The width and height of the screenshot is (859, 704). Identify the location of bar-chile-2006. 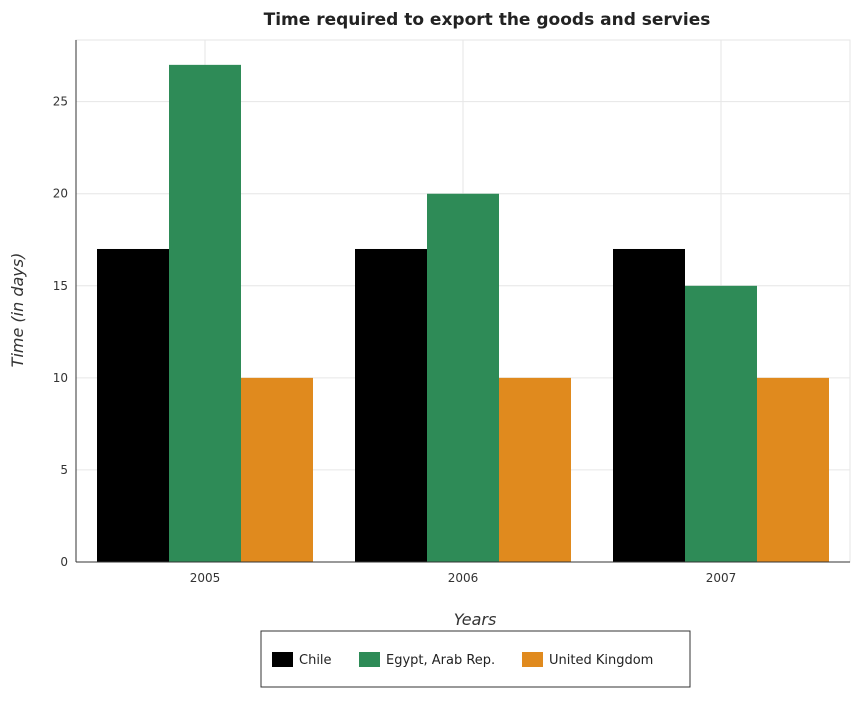
(391, 405).